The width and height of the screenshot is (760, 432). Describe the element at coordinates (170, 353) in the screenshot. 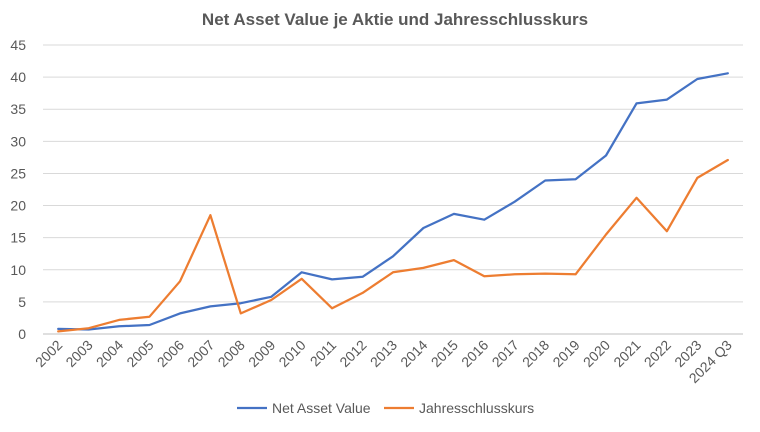

I see `x-tick-label: 2006` at that location.